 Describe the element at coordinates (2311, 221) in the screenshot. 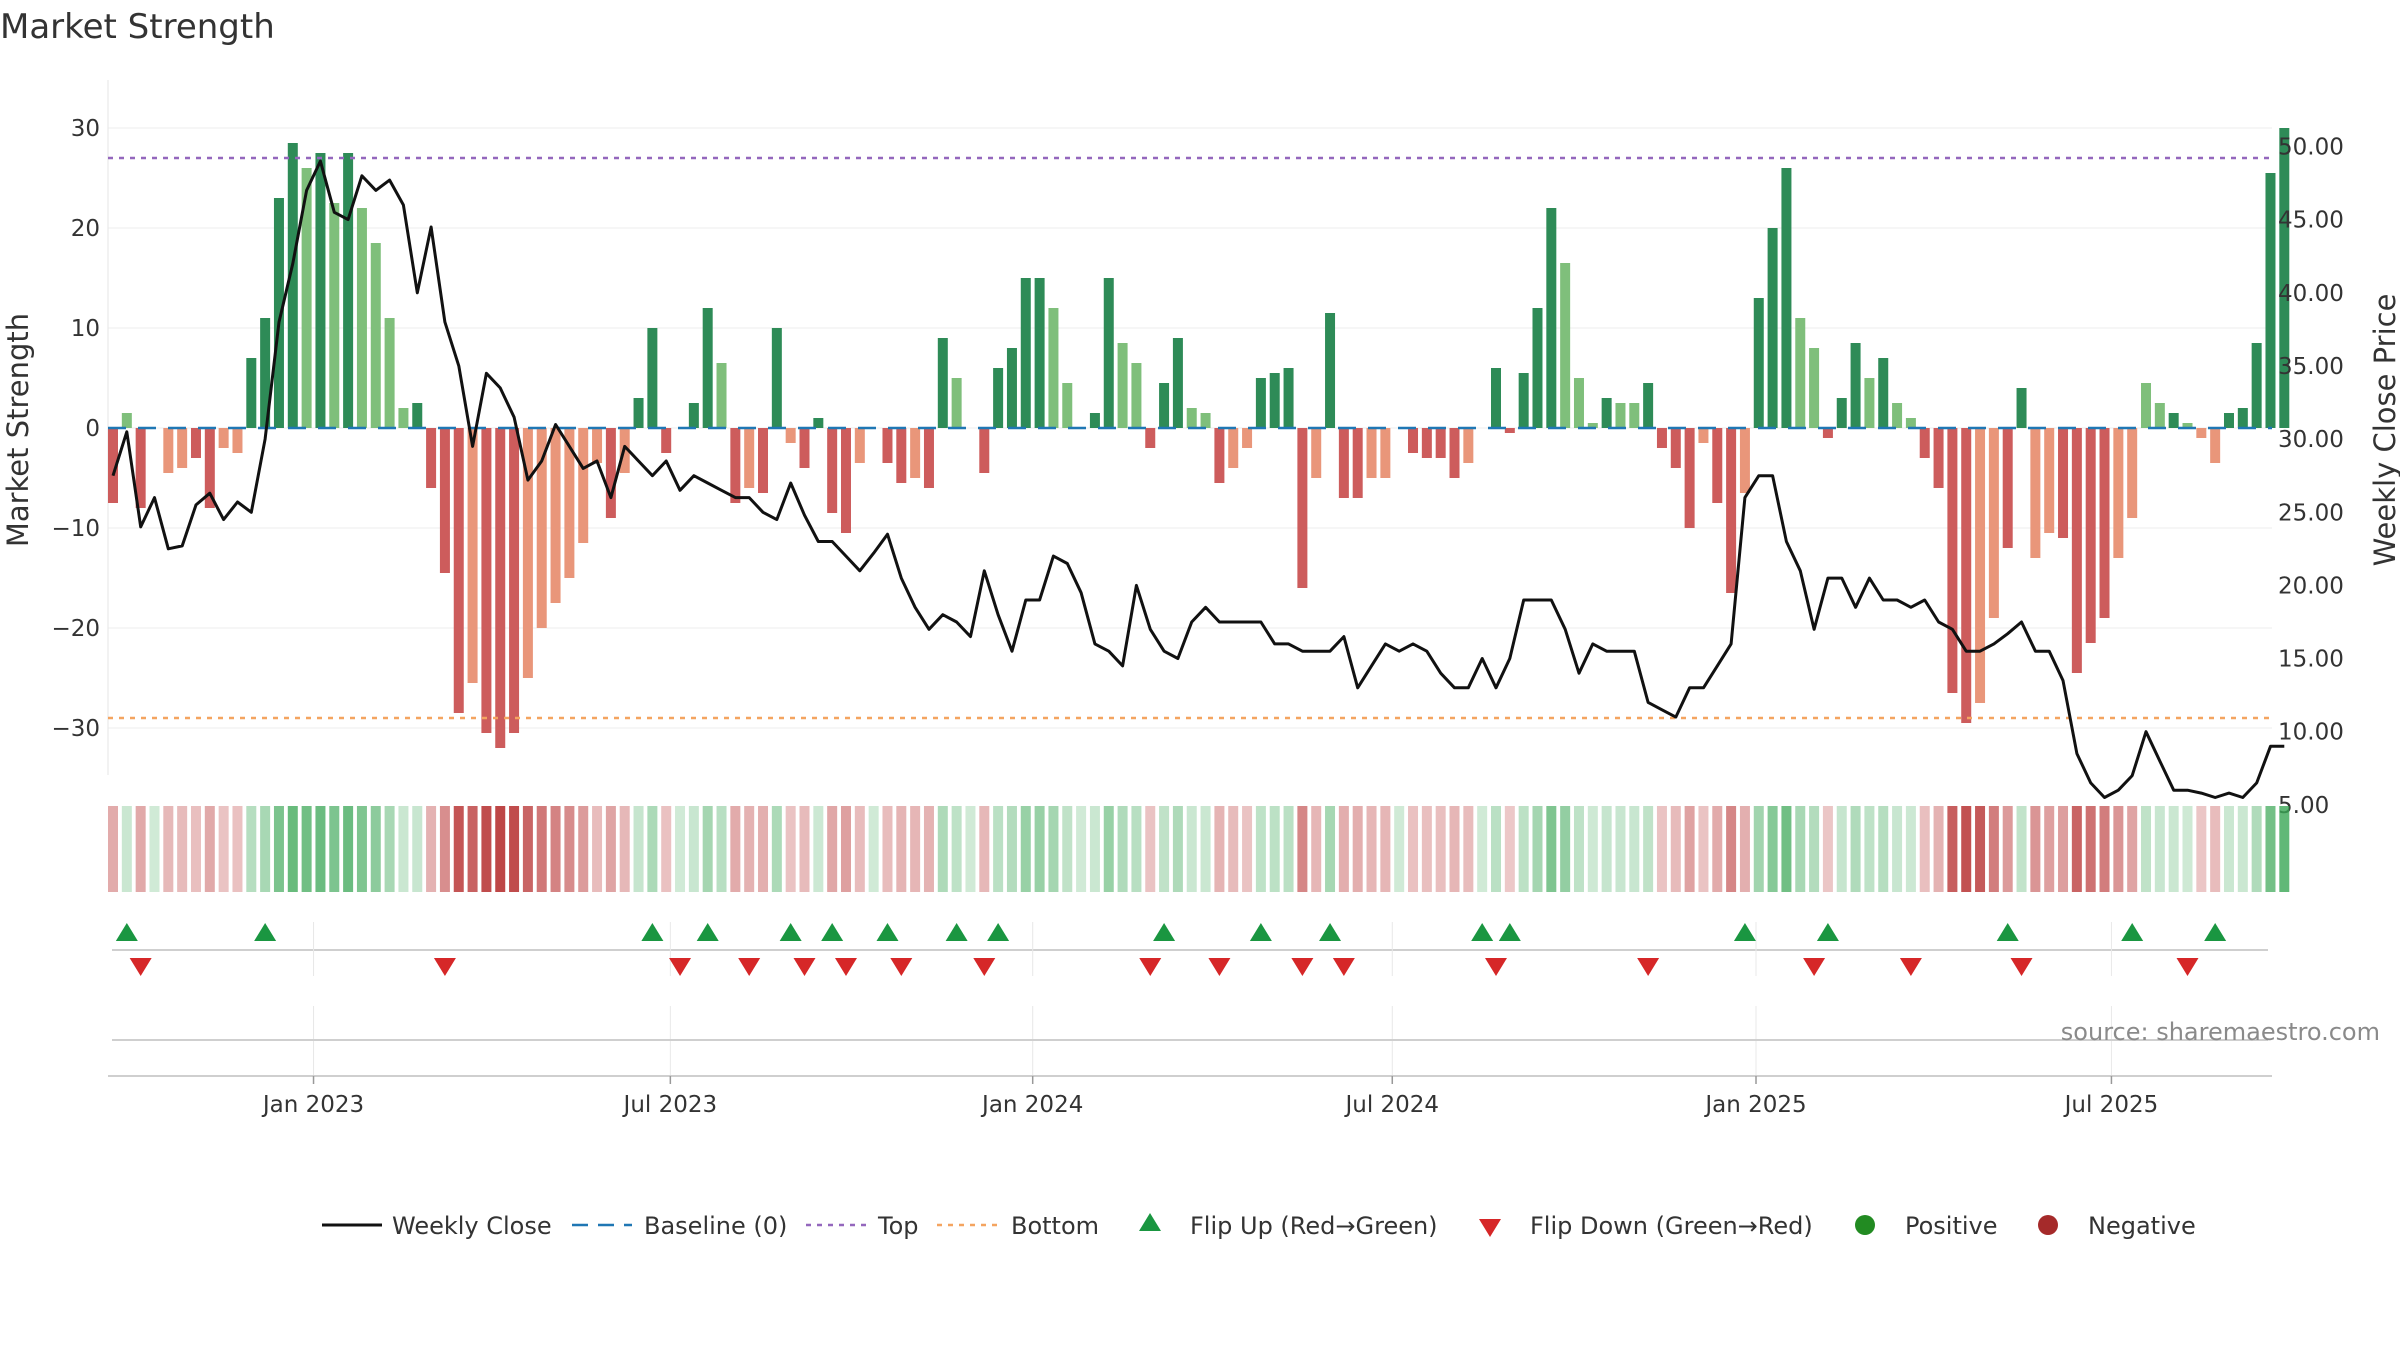

I see `right-tick-label: 45.00` at that location.